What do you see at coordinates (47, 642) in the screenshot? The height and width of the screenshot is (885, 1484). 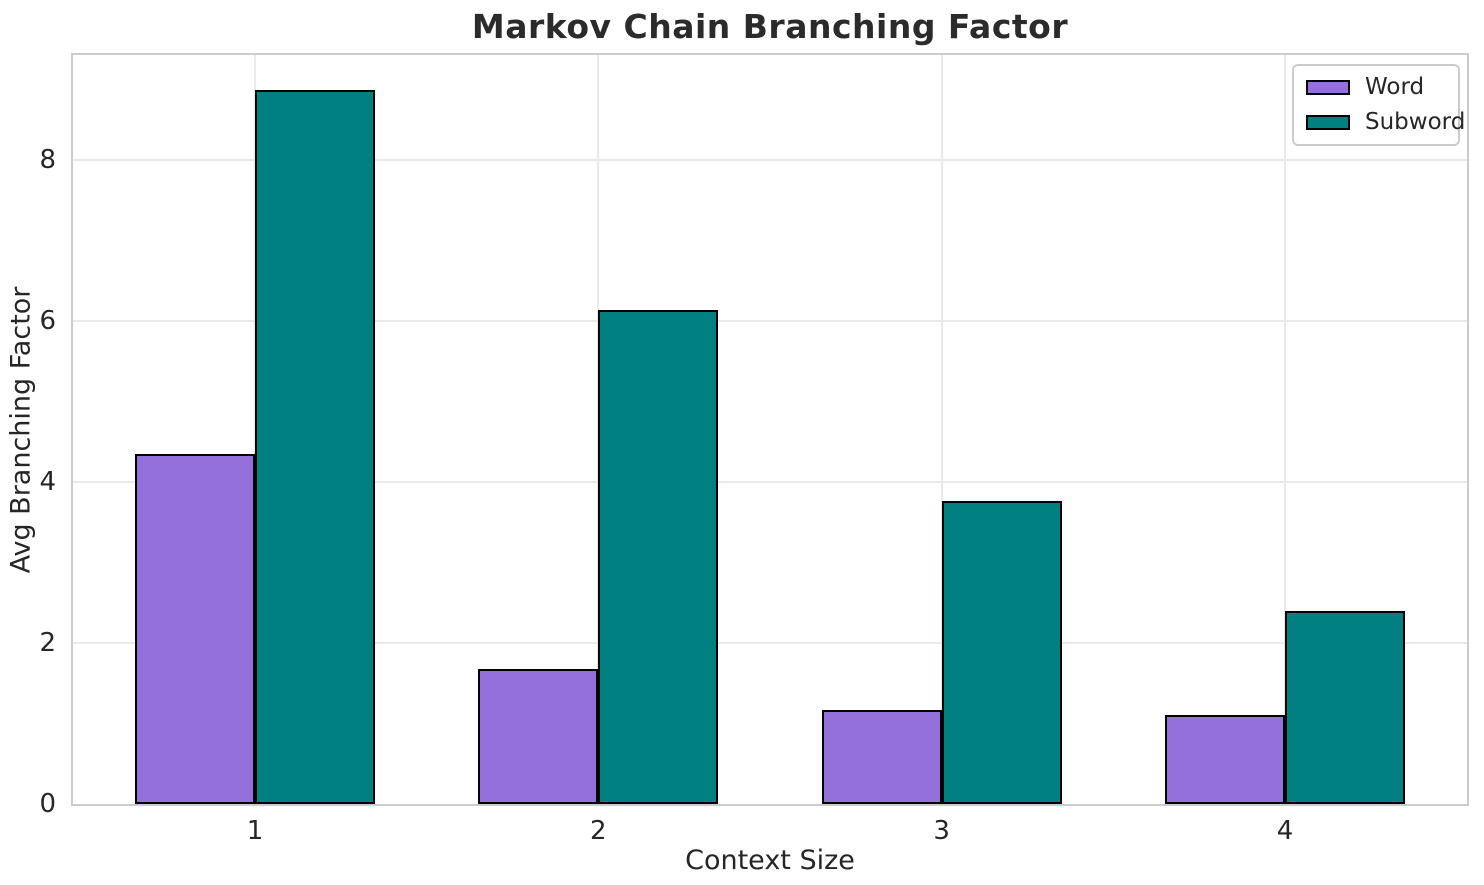 I see `y-tick-2: 2` at bounding box center [47, 642].